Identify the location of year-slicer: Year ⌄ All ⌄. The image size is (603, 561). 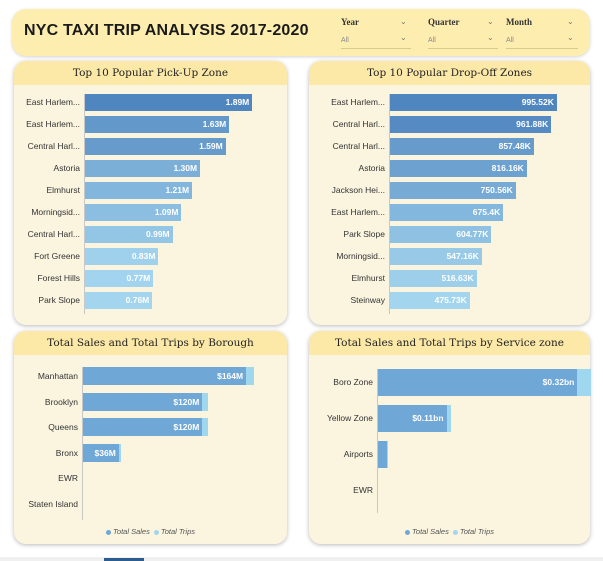
(376, 33).